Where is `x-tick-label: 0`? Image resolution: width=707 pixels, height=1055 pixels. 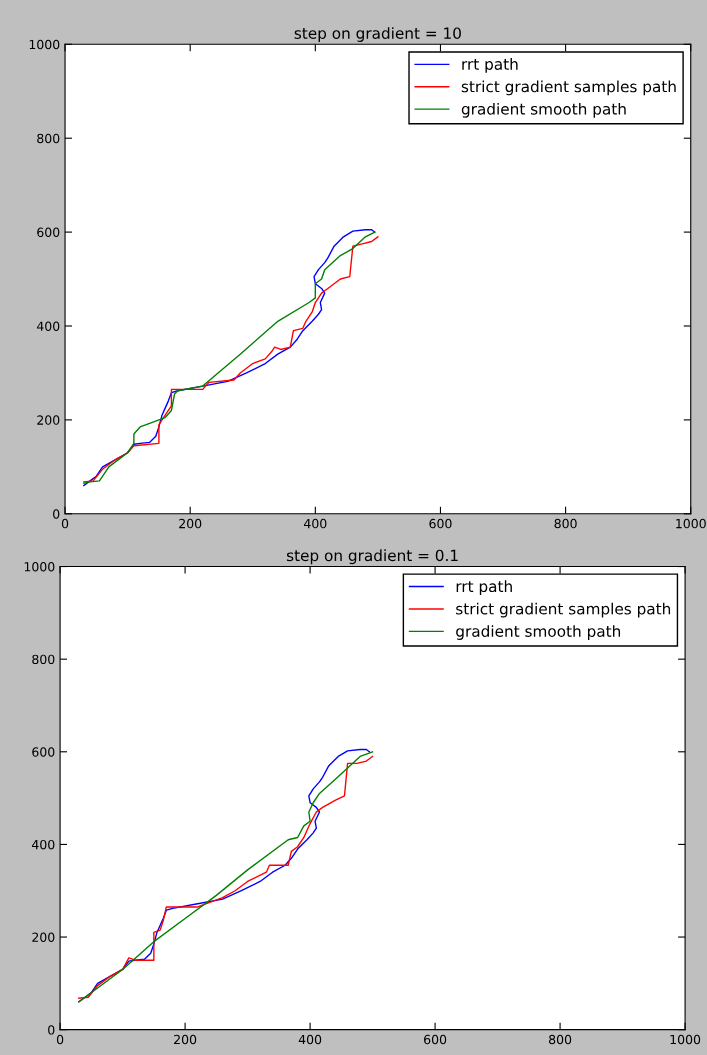
x-tick-label: 0 is located at coordinates (65, 523).